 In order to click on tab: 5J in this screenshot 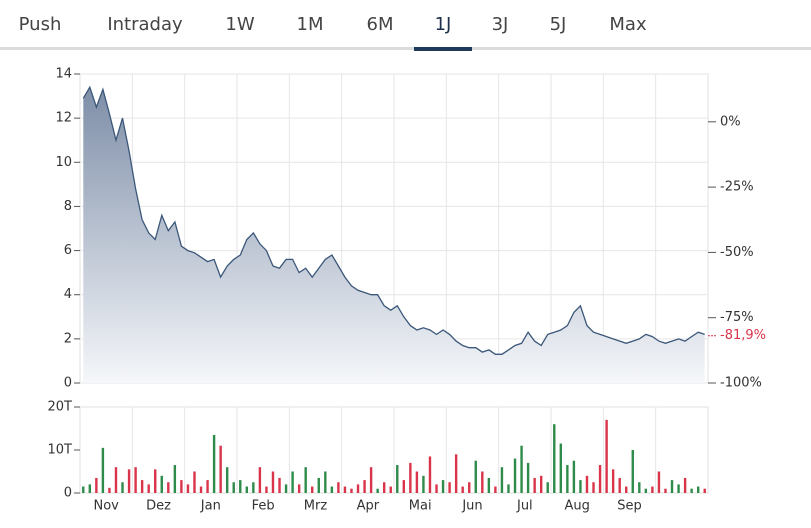, I will do `click(558, 24)`.